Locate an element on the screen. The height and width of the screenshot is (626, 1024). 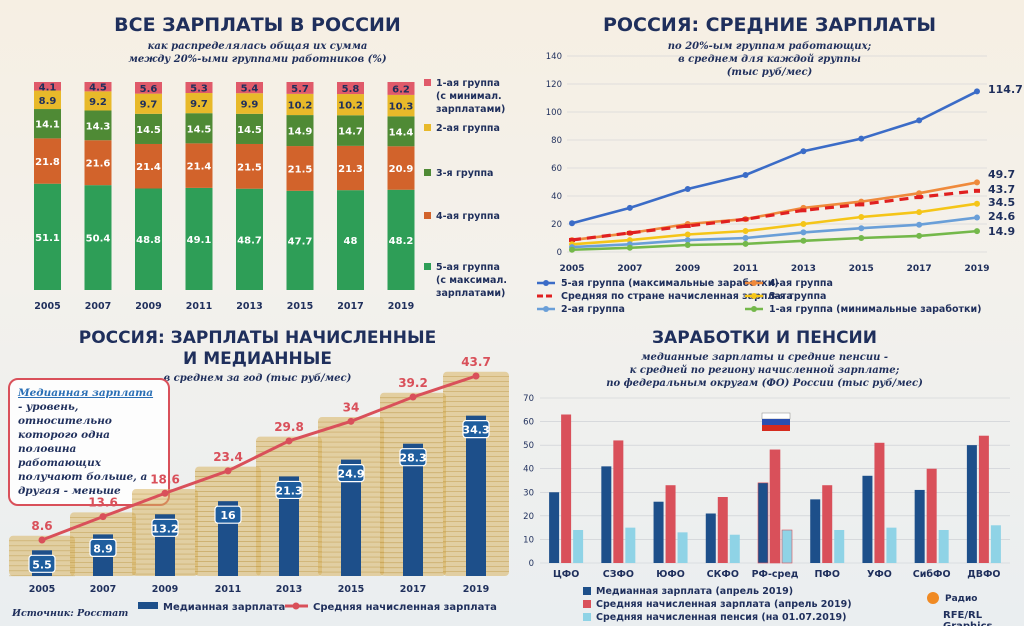
bar-value-label: 5.7 is located at coordinates (300, 89).